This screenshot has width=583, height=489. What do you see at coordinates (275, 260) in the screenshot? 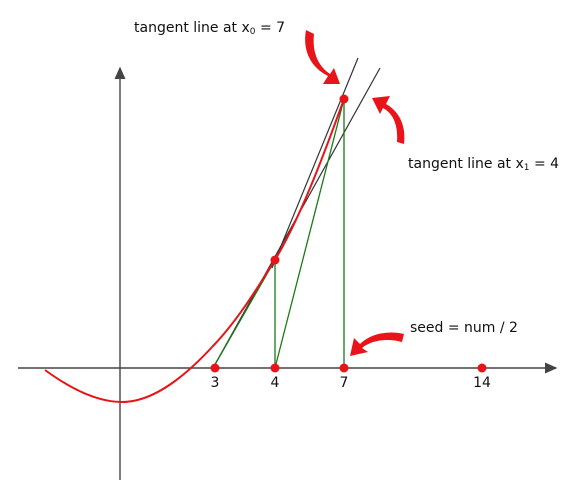
I see `curve-point-x1` at bounding box center [275, 260].